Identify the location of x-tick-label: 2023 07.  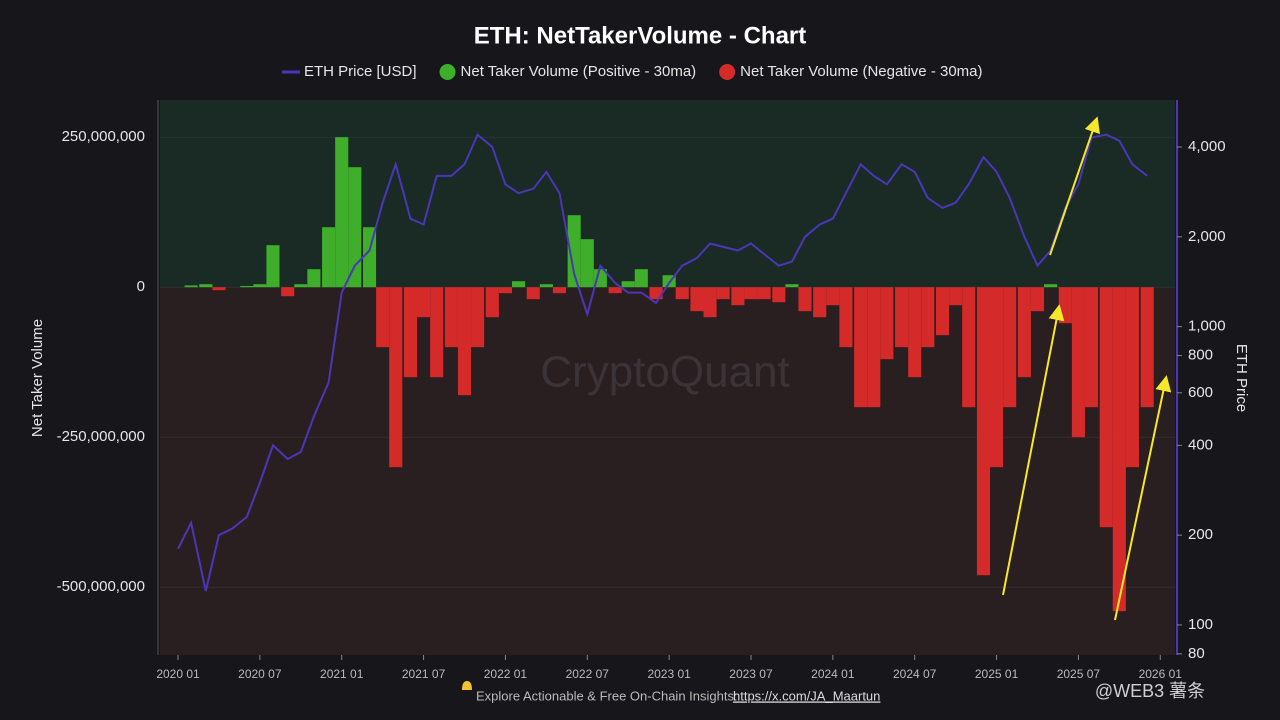
(751, 674).